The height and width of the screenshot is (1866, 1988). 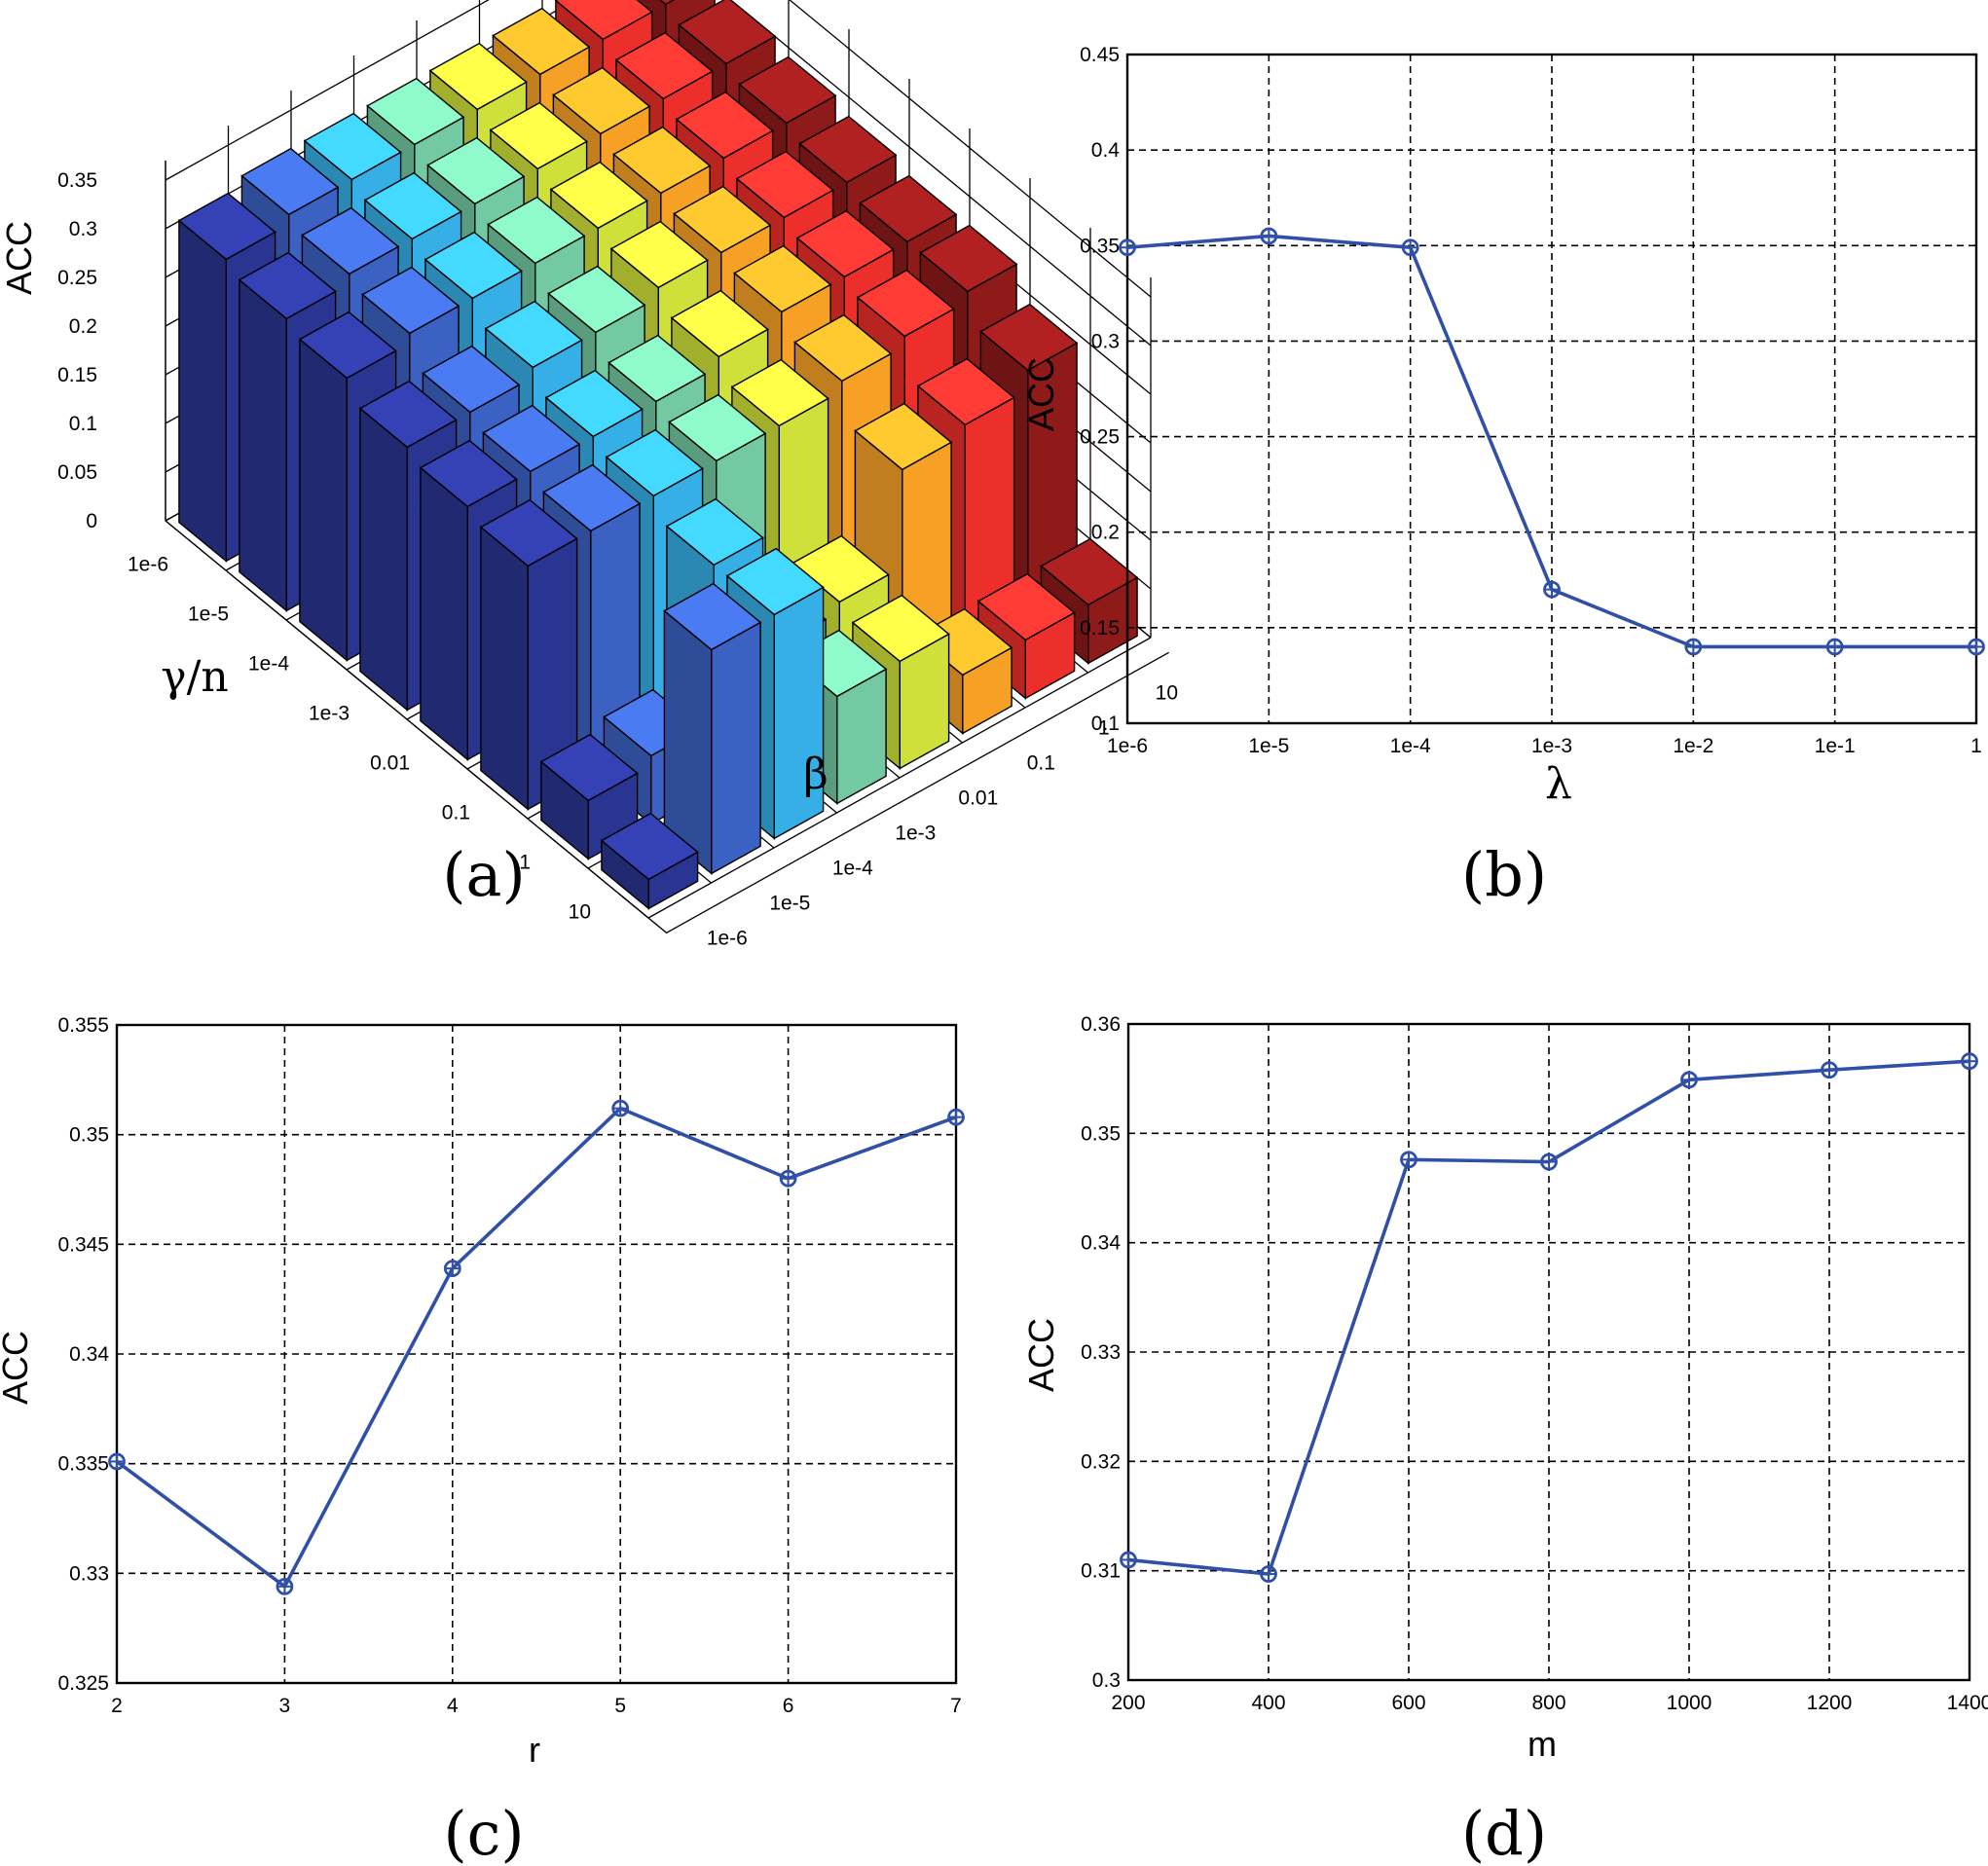 What do you see at coordinates (17, 1368) in the screenshot?
I see `panel-c-y-axis-label: ACC` at bounding box center [17, 1368].